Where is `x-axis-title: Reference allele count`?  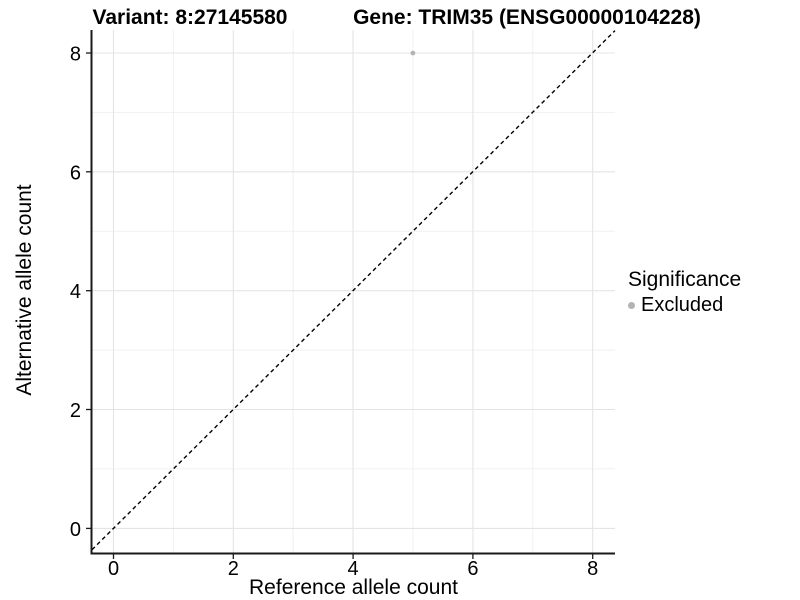
x-axis-title: Reference allele count is located at coordinates (353, 587).